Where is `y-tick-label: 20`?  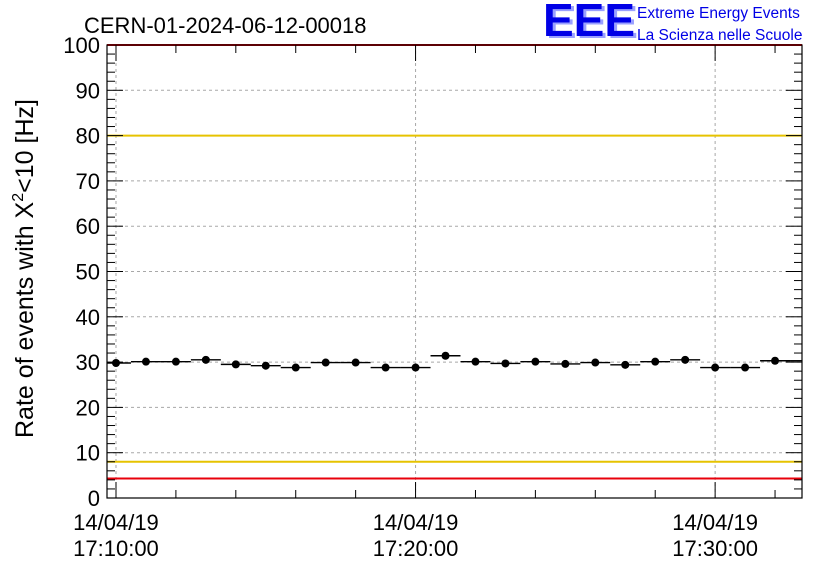
y-tick-label: 20 is located at coordinates (88, 407).